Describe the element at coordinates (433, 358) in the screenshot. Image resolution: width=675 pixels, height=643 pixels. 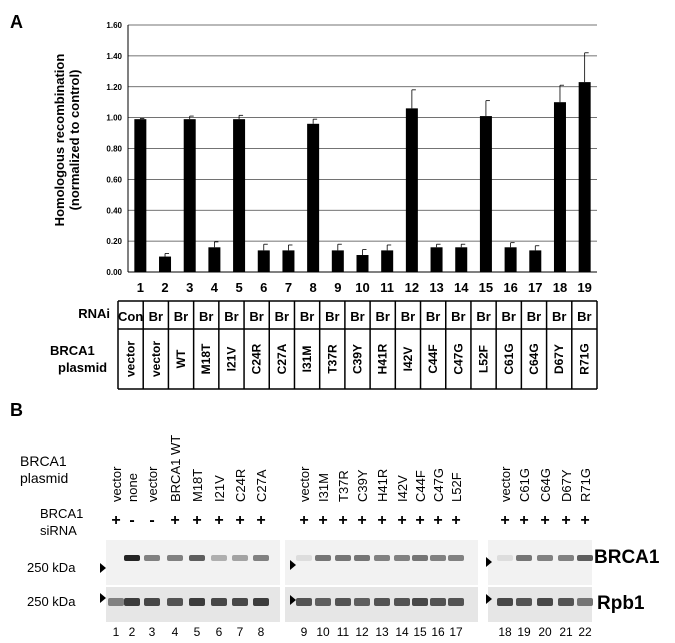
I see `plasmid-cell: C44F` at that location.